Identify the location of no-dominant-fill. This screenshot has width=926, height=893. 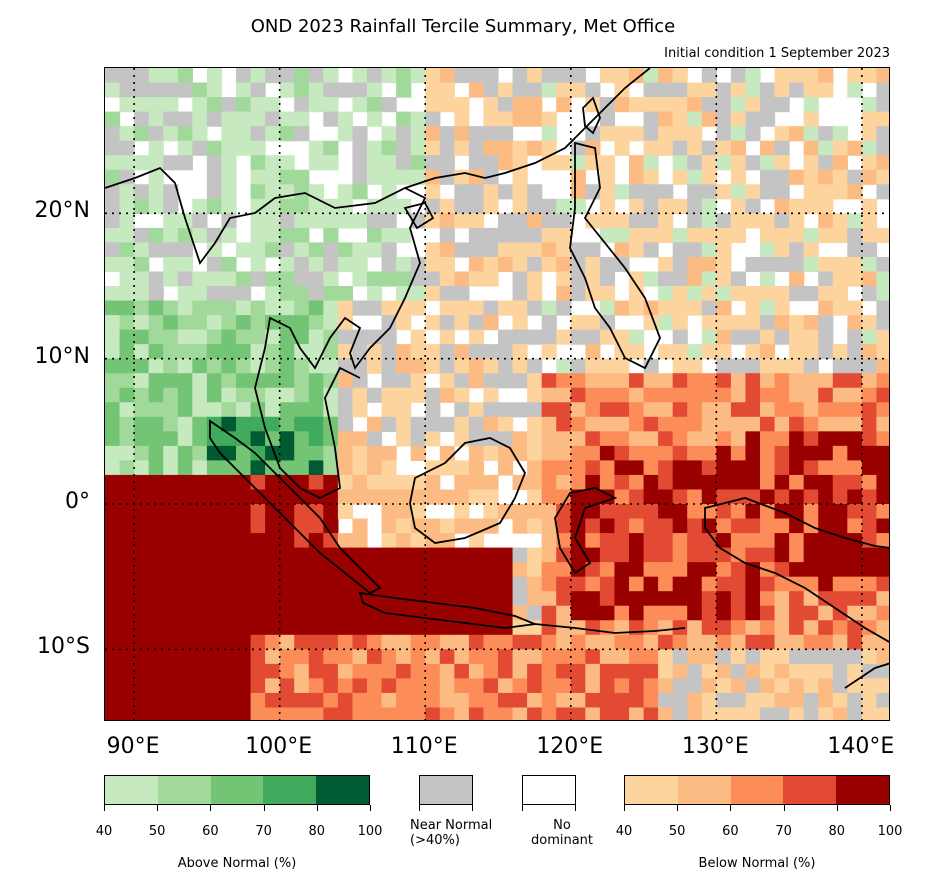
(549, 790).